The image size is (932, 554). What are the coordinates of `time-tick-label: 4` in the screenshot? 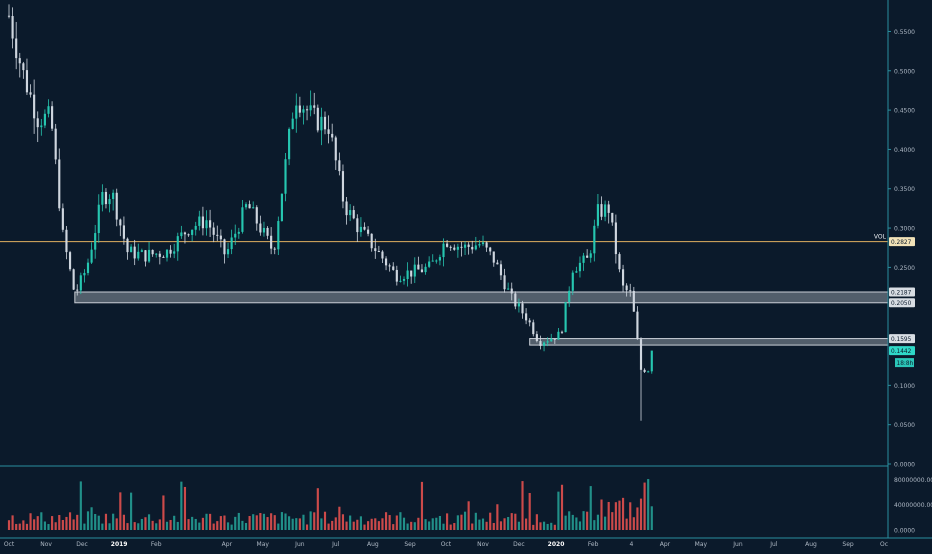 It's located at (632, 544).